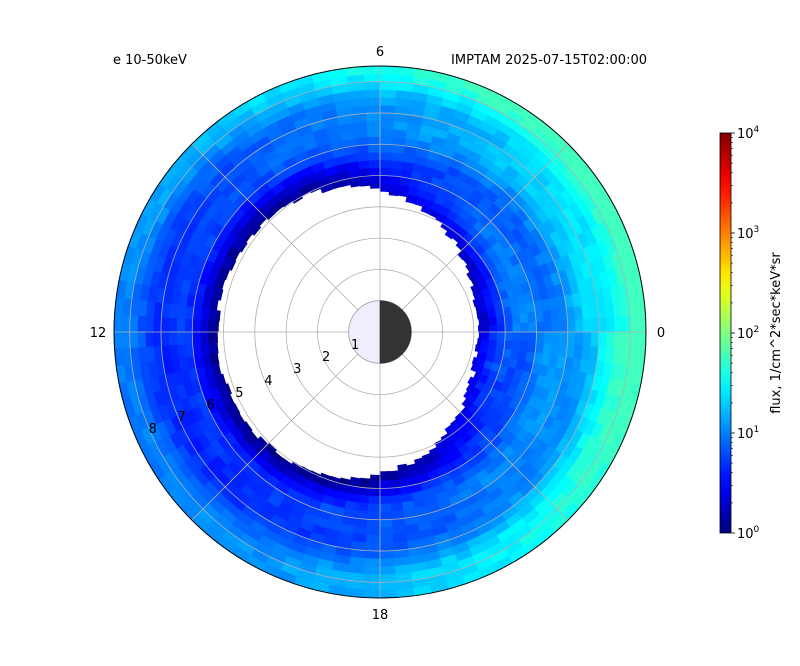 The image size is (800, 666). What do you see at coordinates (748, 333) in the screenshot?
I see `colorbar-tick-label: 10²` at bounding box center [748, 333].